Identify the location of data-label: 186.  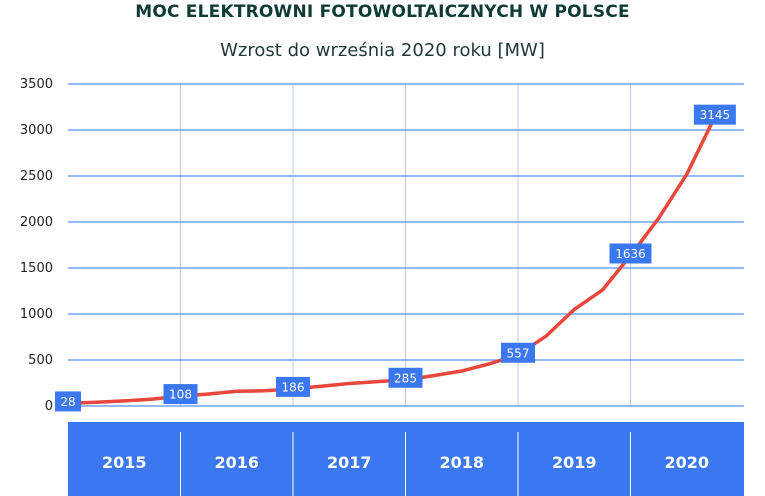
(293, 387).